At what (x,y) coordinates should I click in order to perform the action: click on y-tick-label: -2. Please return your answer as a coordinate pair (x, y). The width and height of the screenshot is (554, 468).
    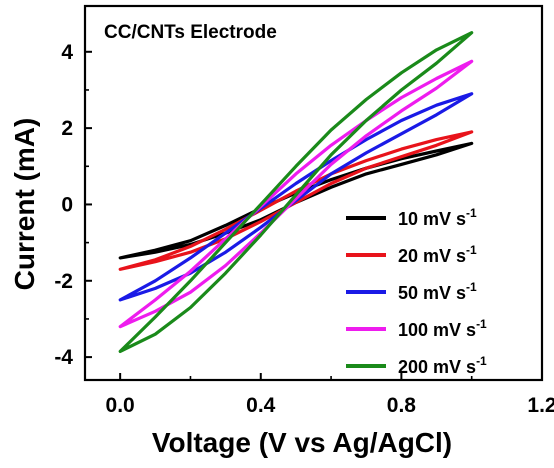
    Looking at the image, I should click on (63, 281).